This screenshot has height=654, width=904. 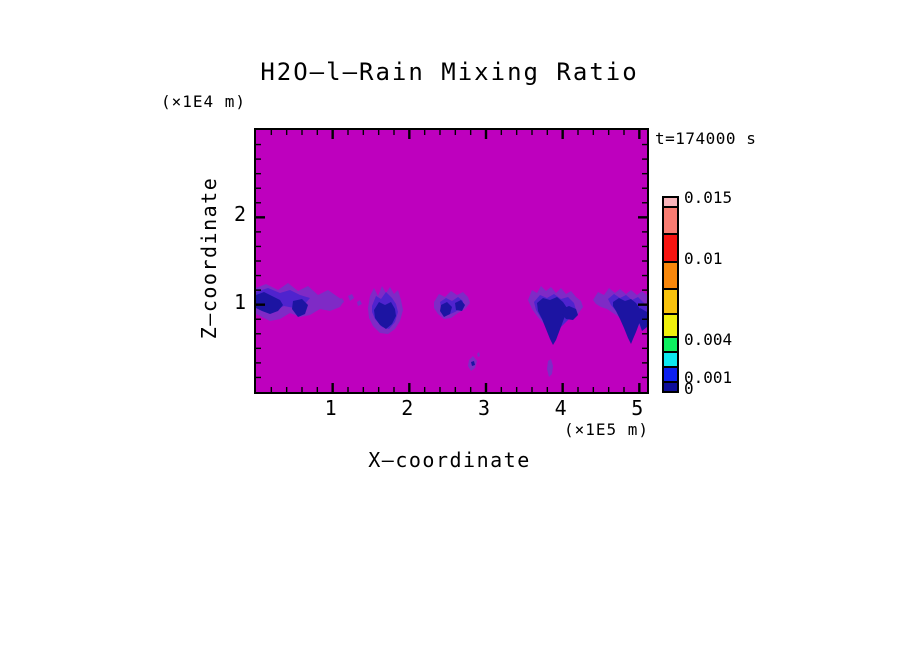 What do you see at coordinates (670, 275) in the screenshot?
I see `colorbar-segment-orange` at bounding box center [670, 275].